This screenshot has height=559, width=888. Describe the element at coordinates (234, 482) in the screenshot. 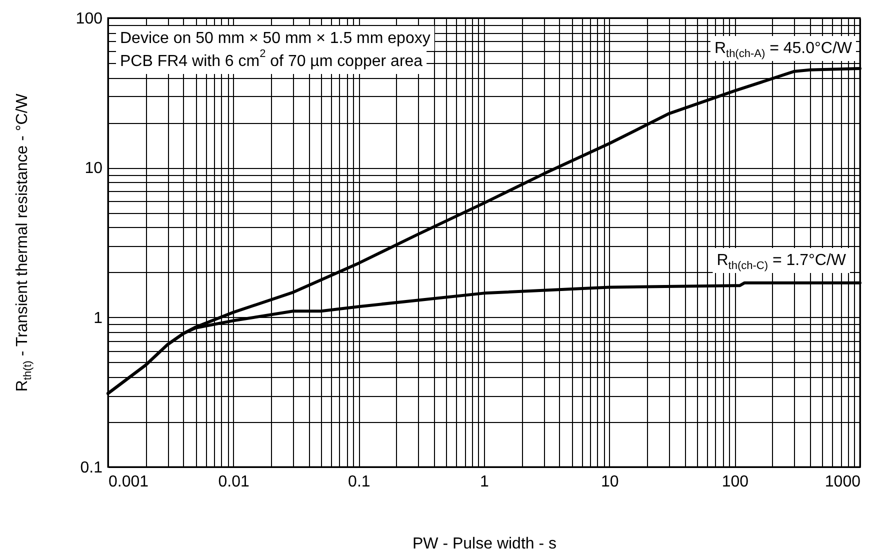

I see `x-tick-label: 0.01` at that location.